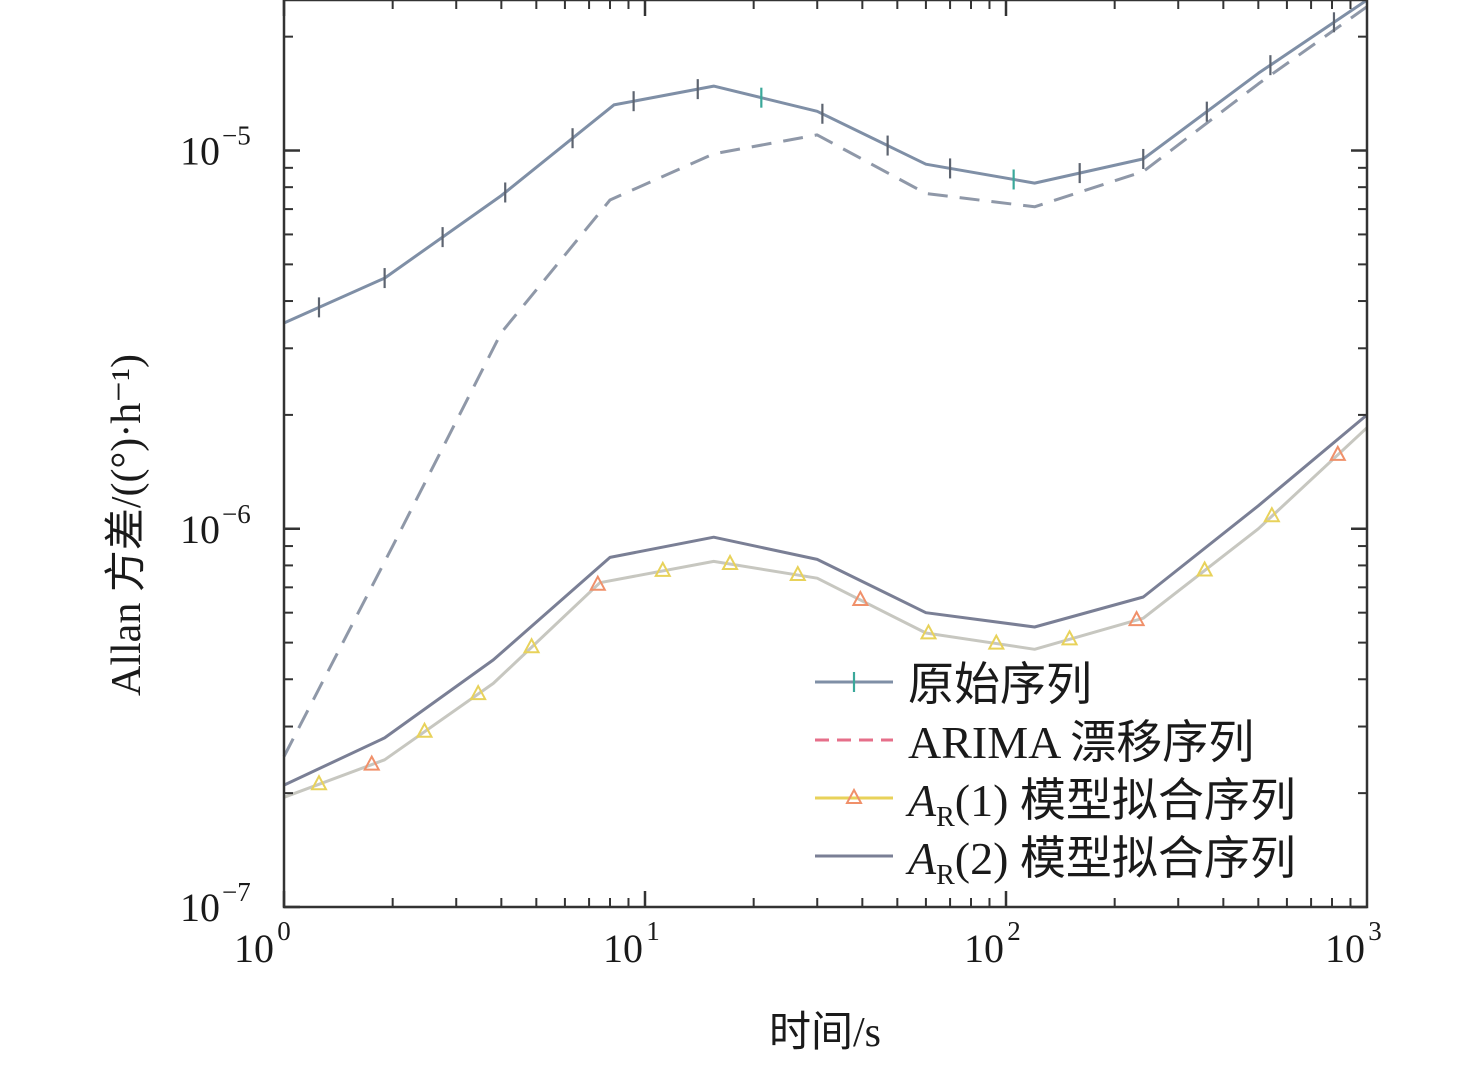 The width and height of the screenshot is (1476, 1065). What do you see at coordinates (825, 1033) in the screenshot?
I see `x-axis-title: 时间/s` at bounding box center [825, 1033].